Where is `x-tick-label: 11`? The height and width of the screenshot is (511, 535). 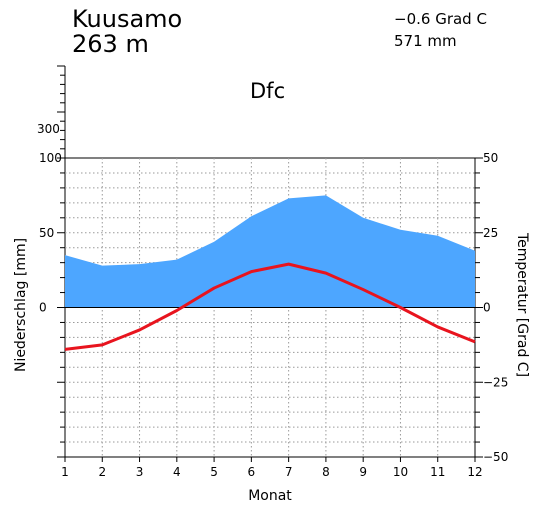
x-tick-label: 11 is located at coordinates (437, 472).